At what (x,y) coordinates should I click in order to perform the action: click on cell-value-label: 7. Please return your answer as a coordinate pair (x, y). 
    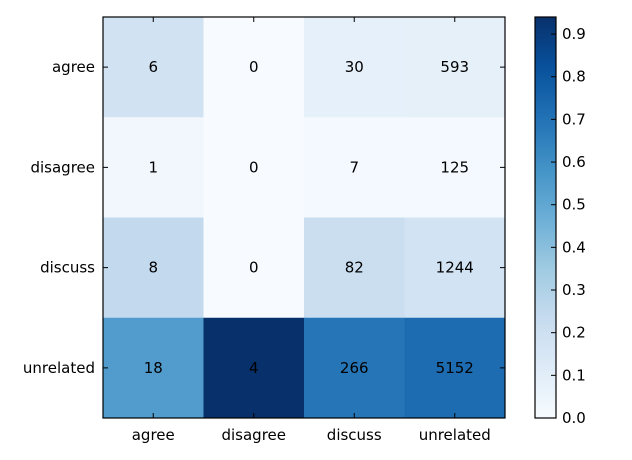
    Looking at the image, I should click on (354, 167).